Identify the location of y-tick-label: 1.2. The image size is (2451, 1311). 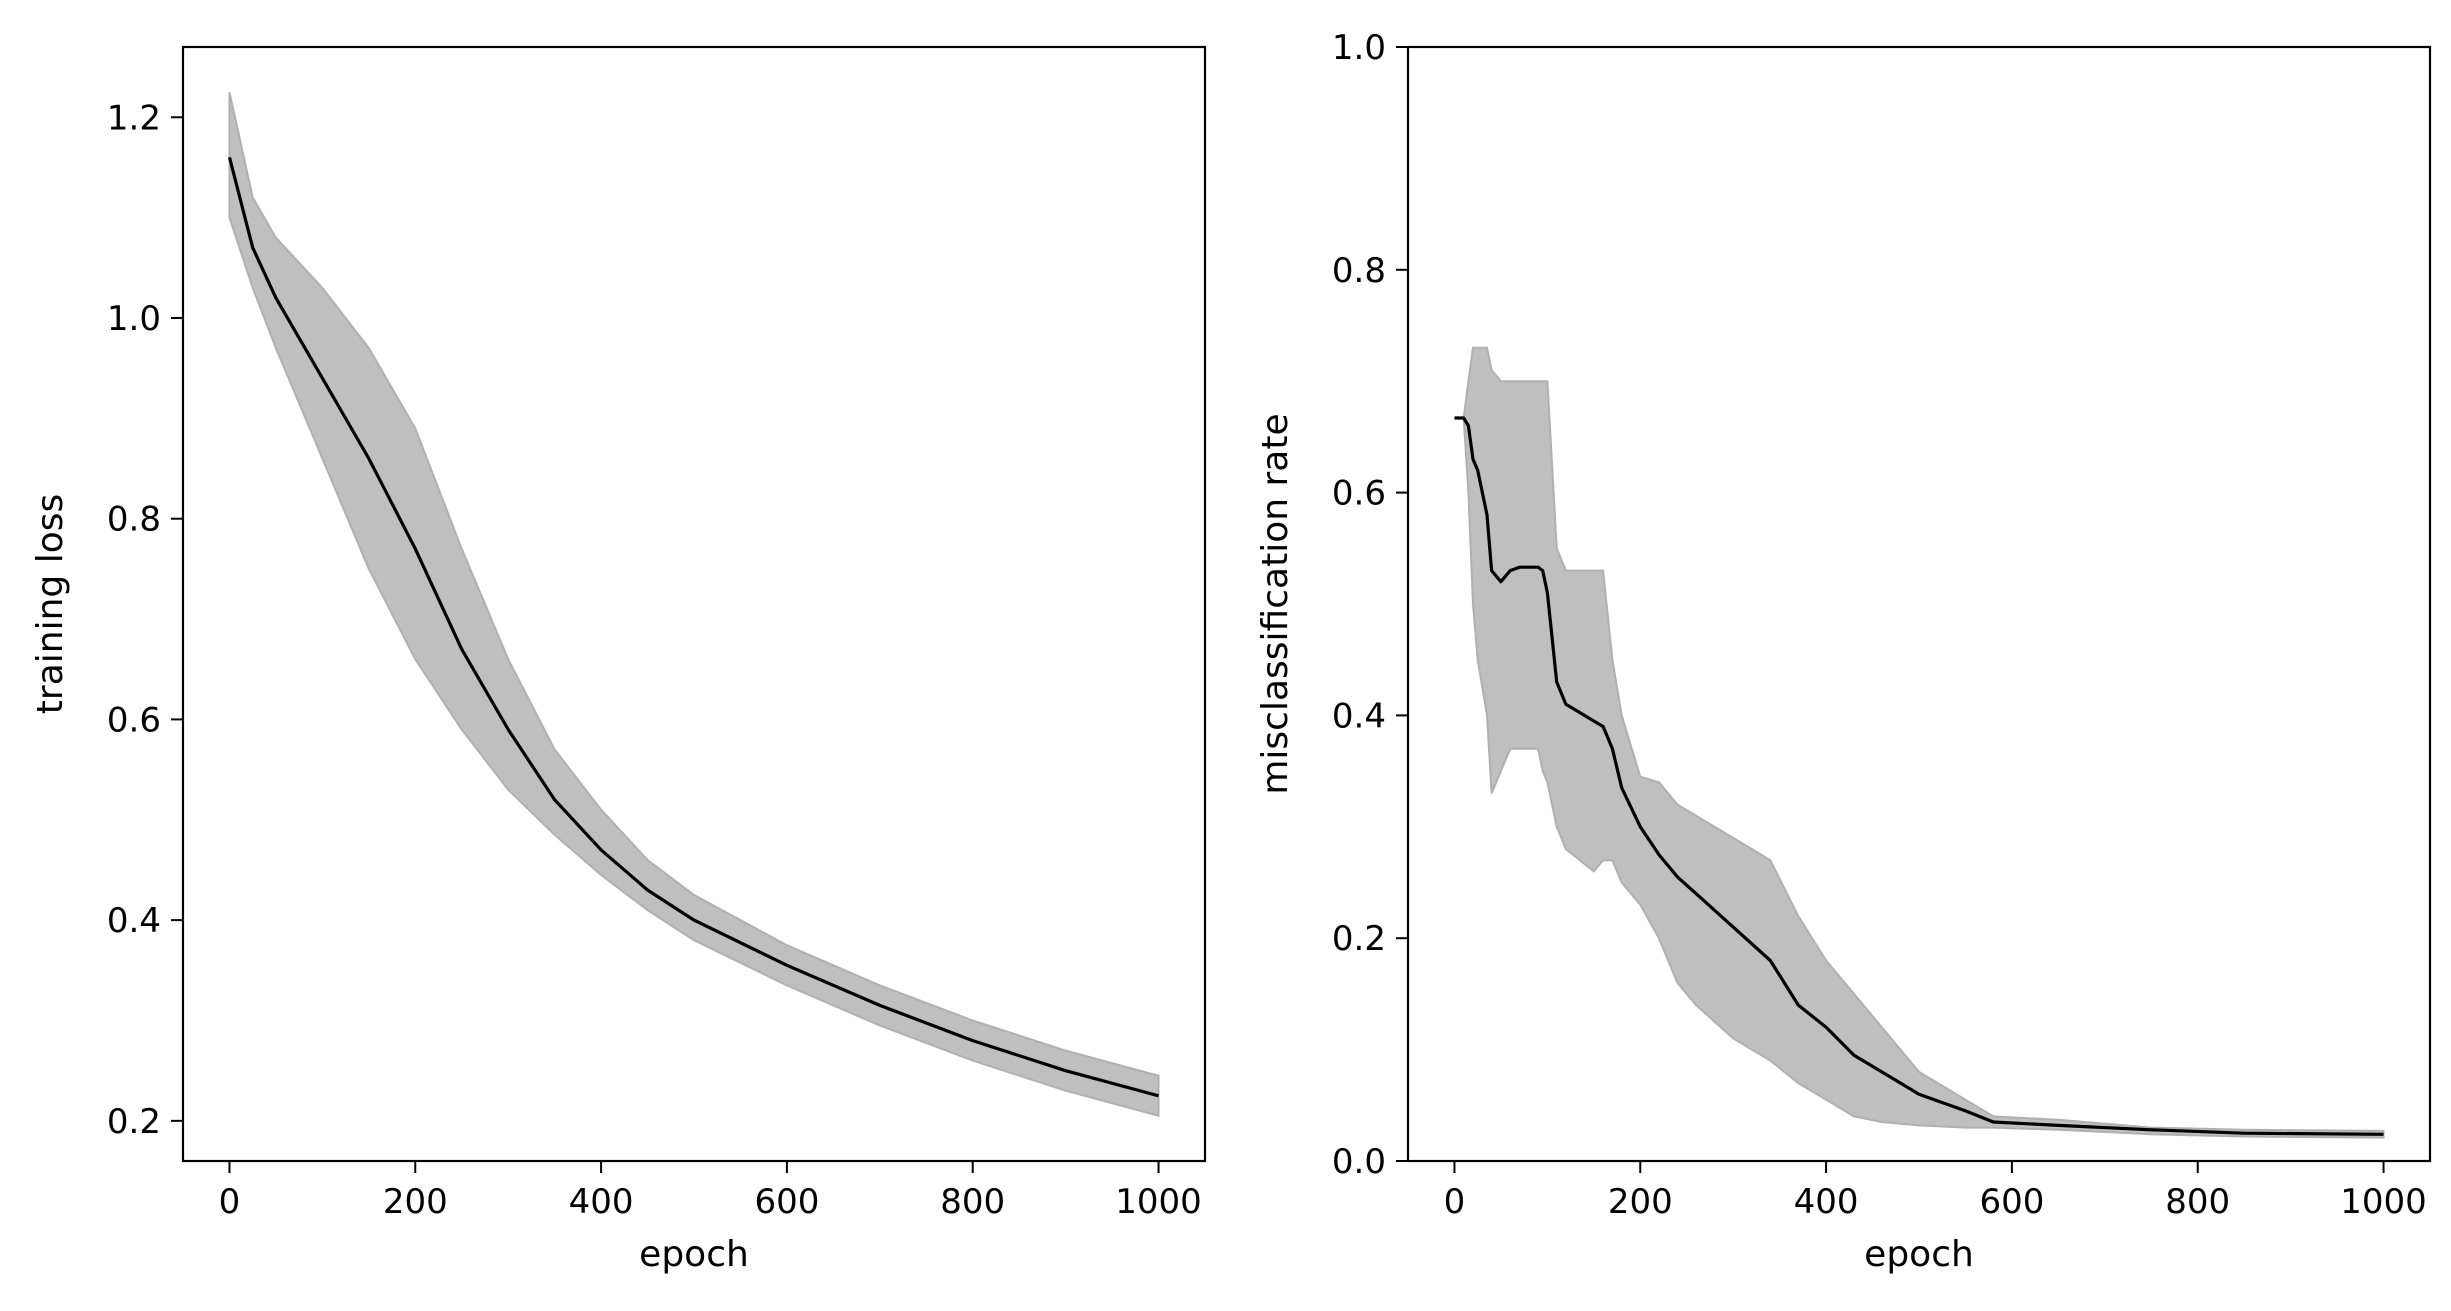
(134, 118).